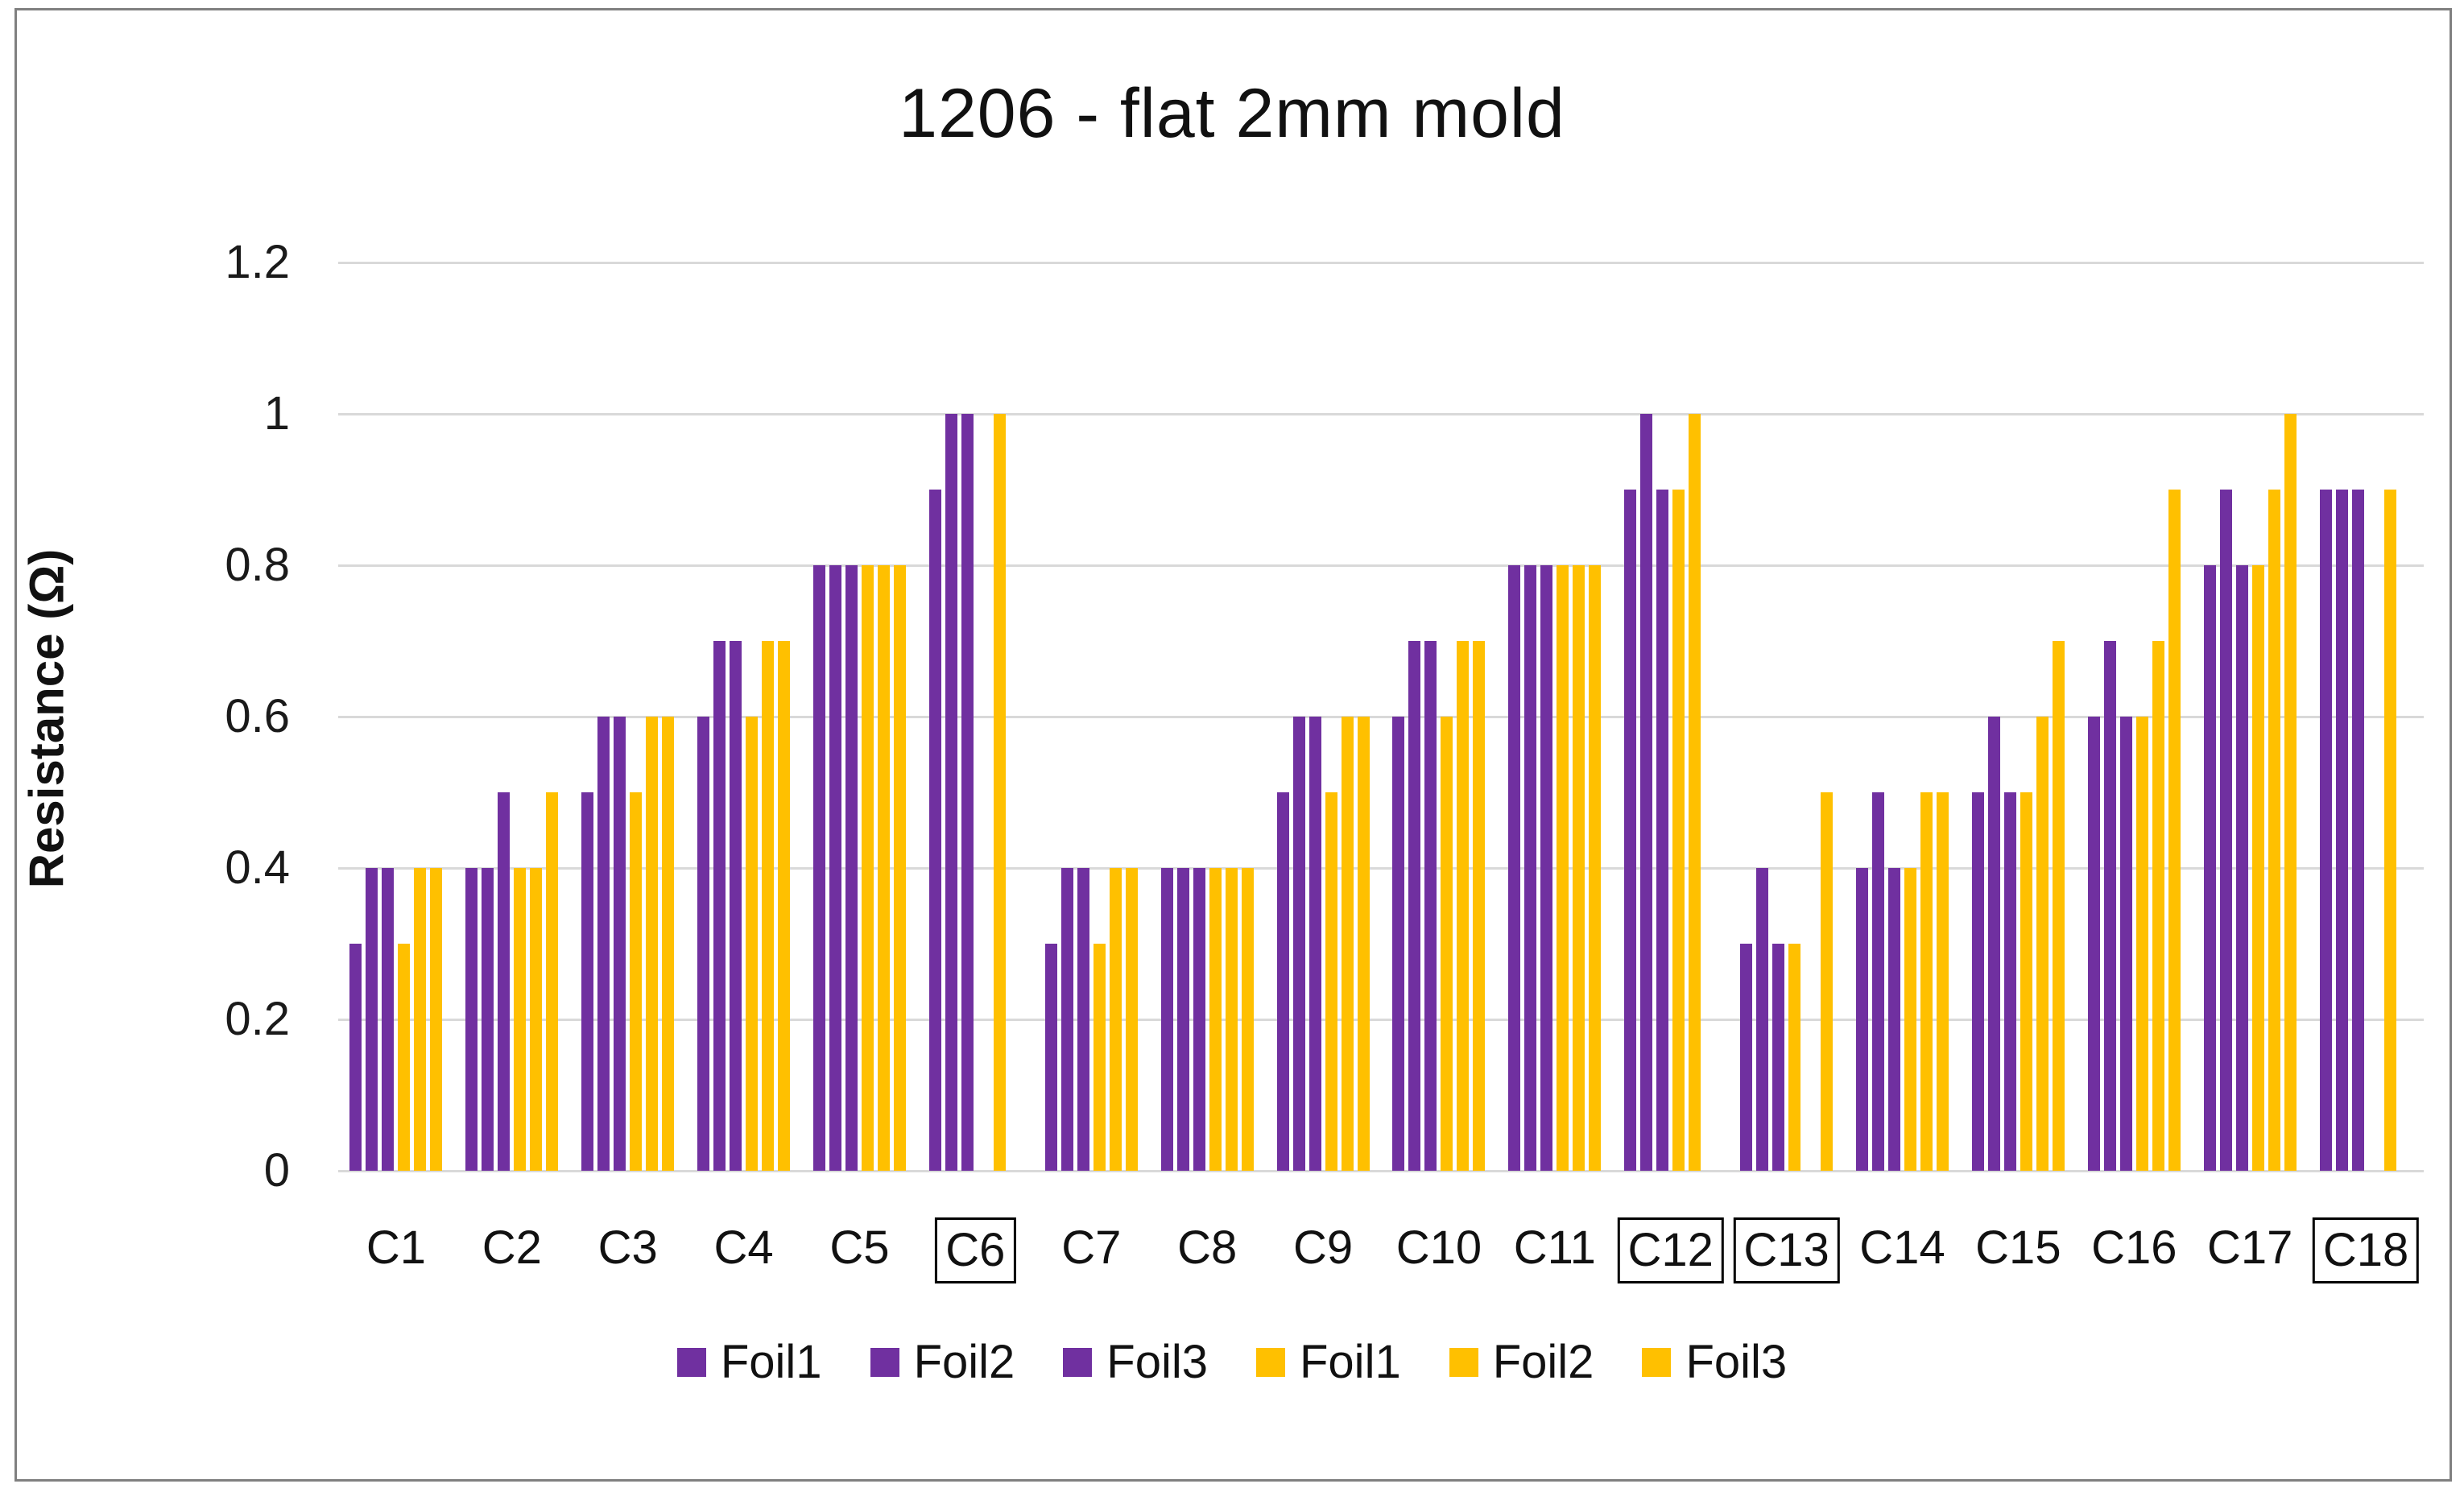  I want to click on bar-c4-foil2, so click(768, 906).